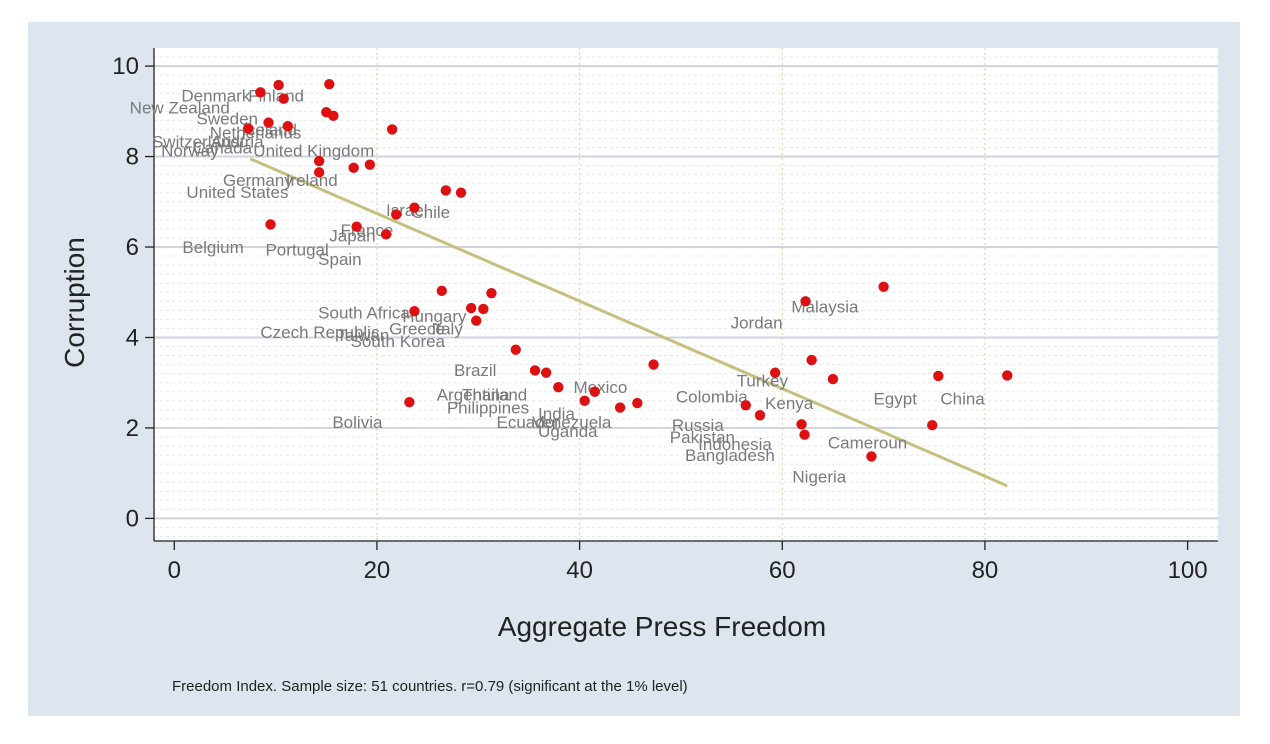  What do you see at coordinates (417, 328) in the screenshot?
I see `country-label: Greece` at bounding box center [417, 328].